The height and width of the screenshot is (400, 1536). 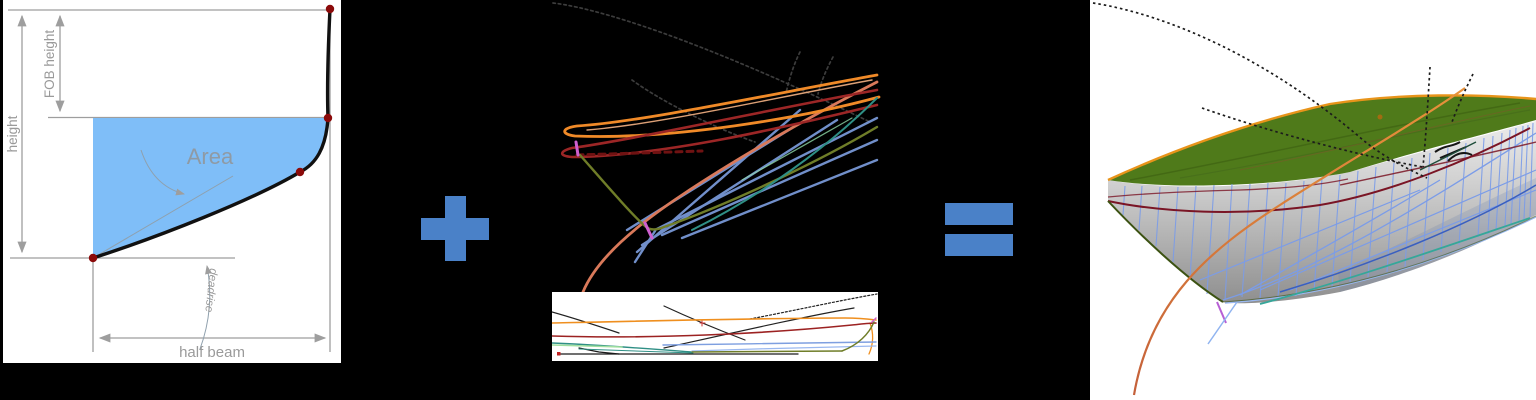 I want to click on hull-section-curve, so click(x=211, y=133).